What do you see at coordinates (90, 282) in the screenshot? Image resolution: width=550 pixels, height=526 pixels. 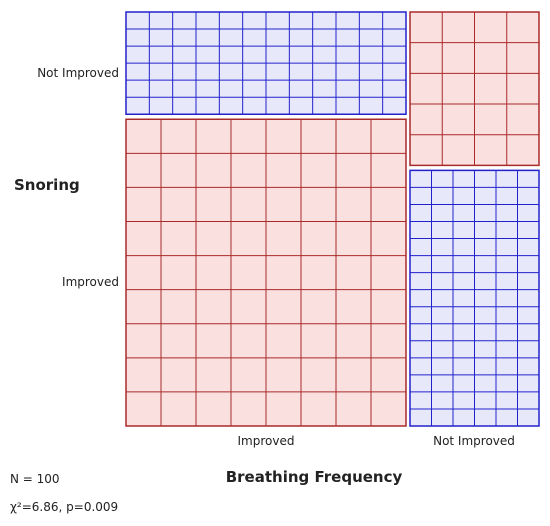 I see `y-category-label-improved: Improved` at bounding box center [90, 282].